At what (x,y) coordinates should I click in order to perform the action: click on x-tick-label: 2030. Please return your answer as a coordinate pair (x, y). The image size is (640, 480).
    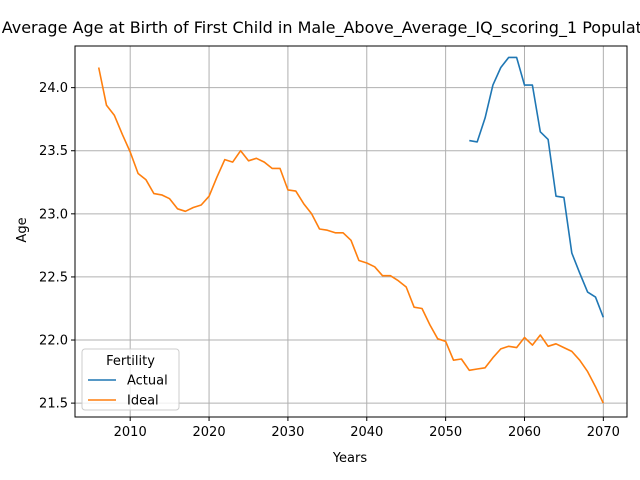
    Looking at the image, I should click on (287, 432).